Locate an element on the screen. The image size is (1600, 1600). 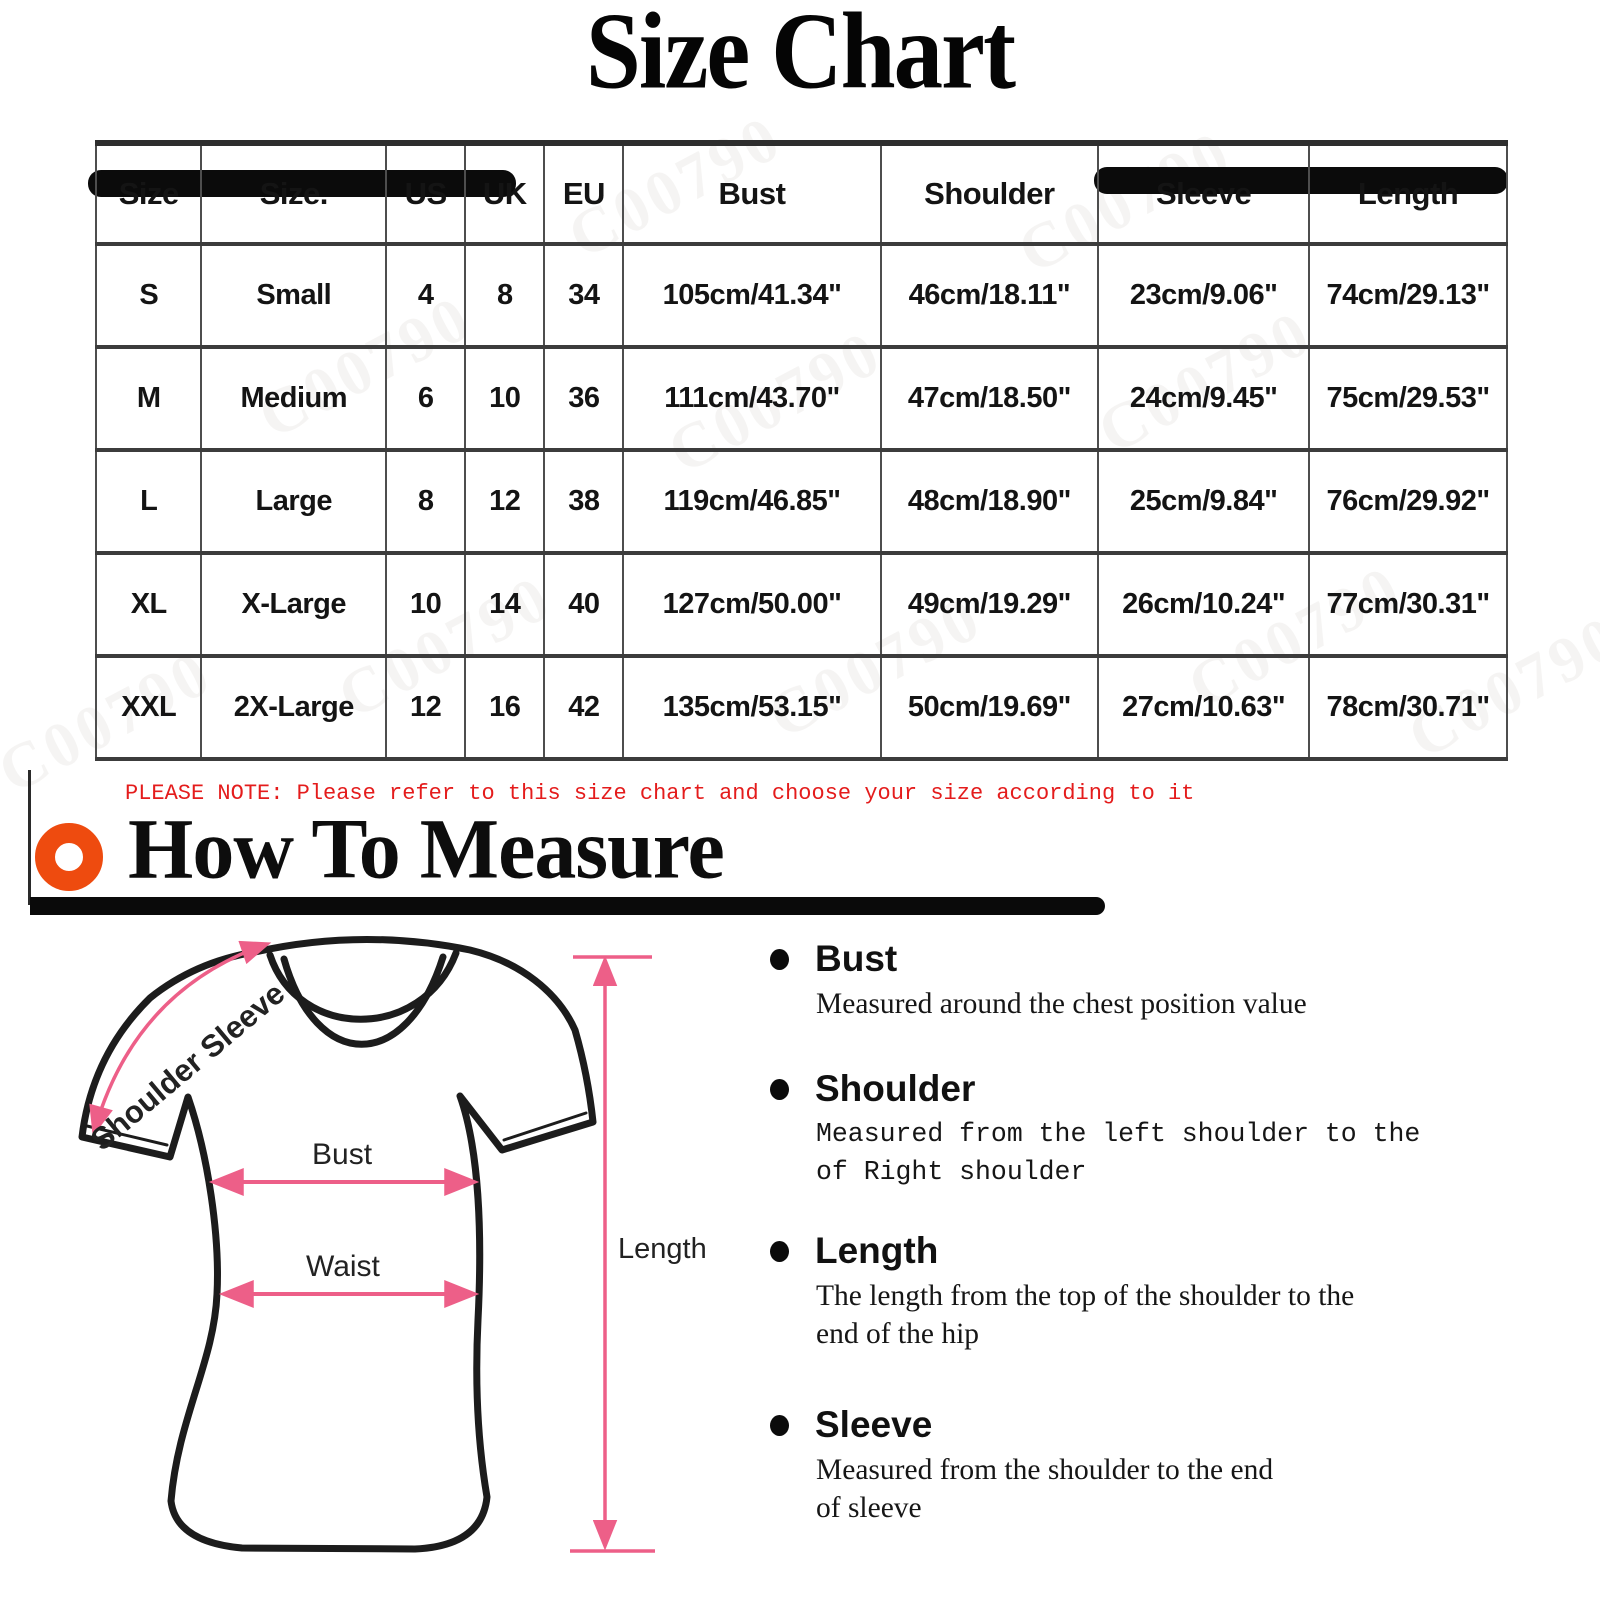
table-cell: XL is located at coordinates (148, 604).